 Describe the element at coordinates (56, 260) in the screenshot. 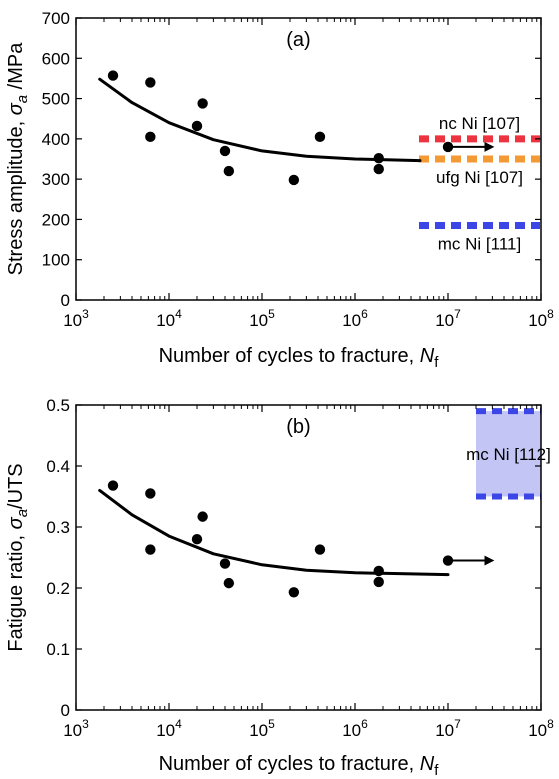

I see `y-tick-label-1: 100` at that location.